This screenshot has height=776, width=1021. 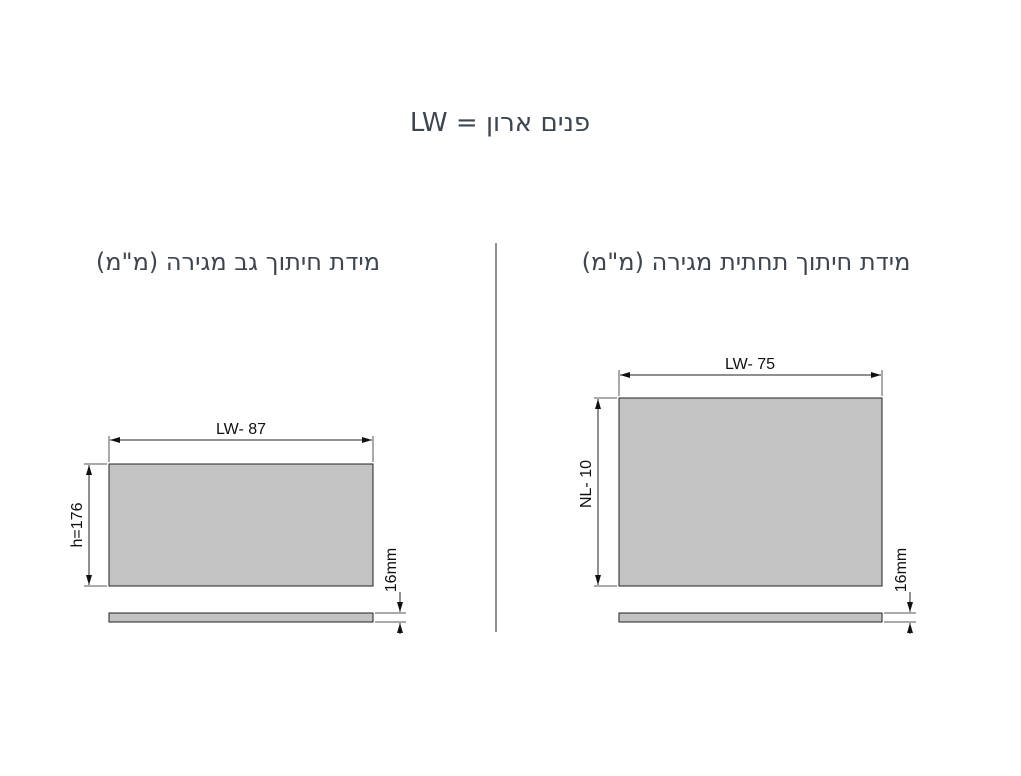 I want to click on right-width-label: LW- 75, so click(x=750, y=364).